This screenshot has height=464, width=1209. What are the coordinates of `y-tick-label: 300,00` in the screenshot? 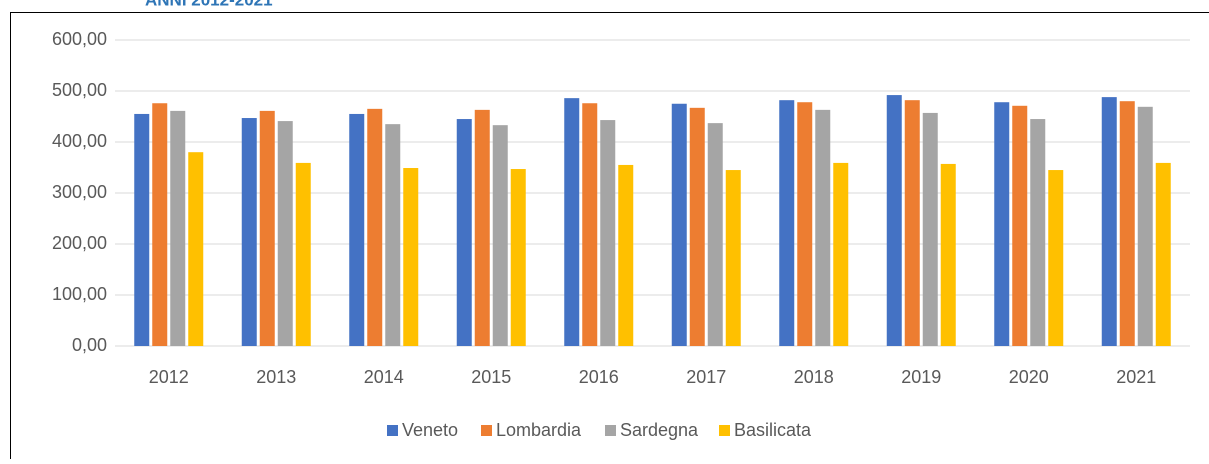 It's located at (79, 192).